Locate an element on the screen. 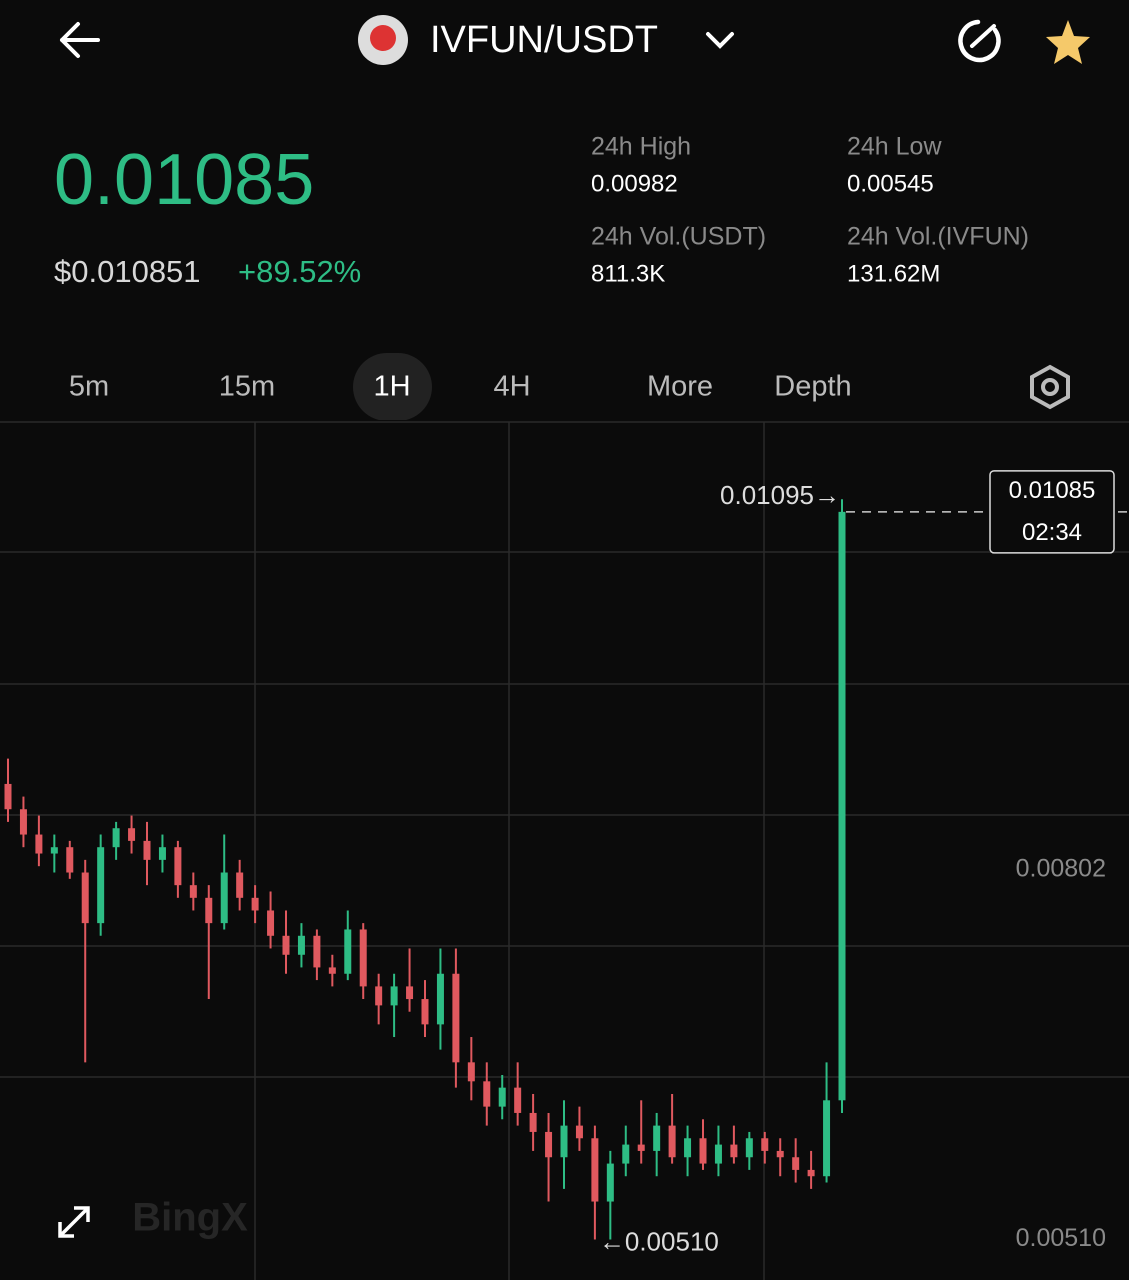  stat-value: 811.3K is located at coordinates (628, 273).